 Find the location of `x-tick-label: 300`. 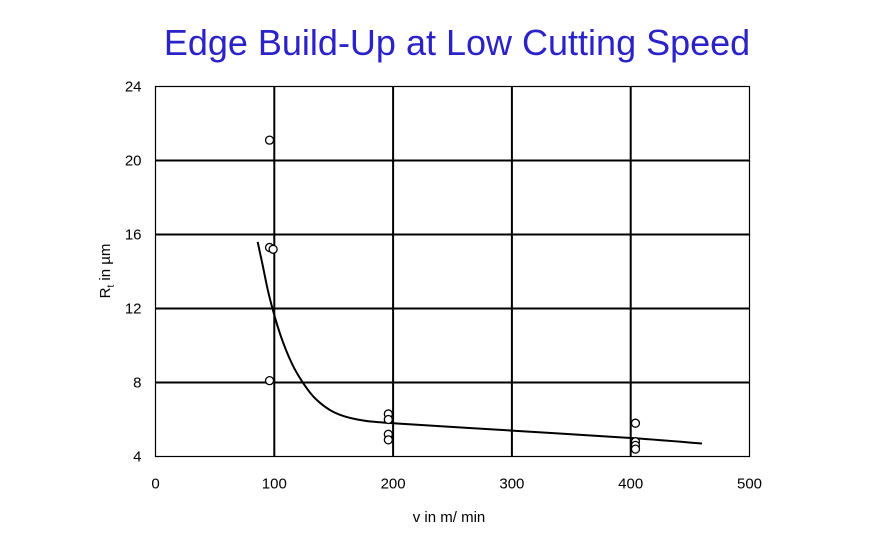

x-tick-label: 300 is located at coordinates (511, 484).